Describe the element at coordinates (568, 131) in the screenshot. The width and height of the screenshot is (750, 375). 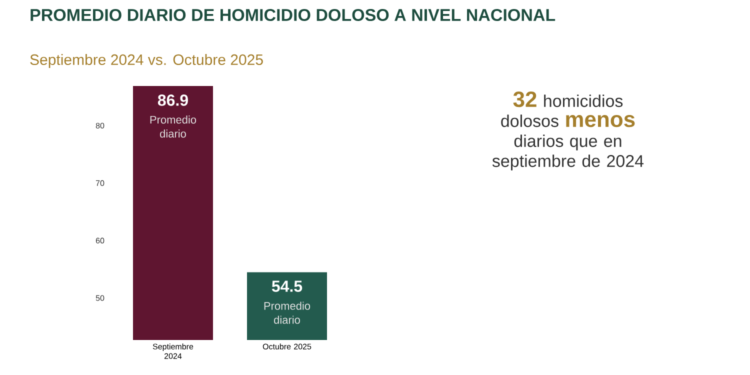
I see `text: 32 homicidios dolosos menos diarios que en septiembre de 2024` at that location.